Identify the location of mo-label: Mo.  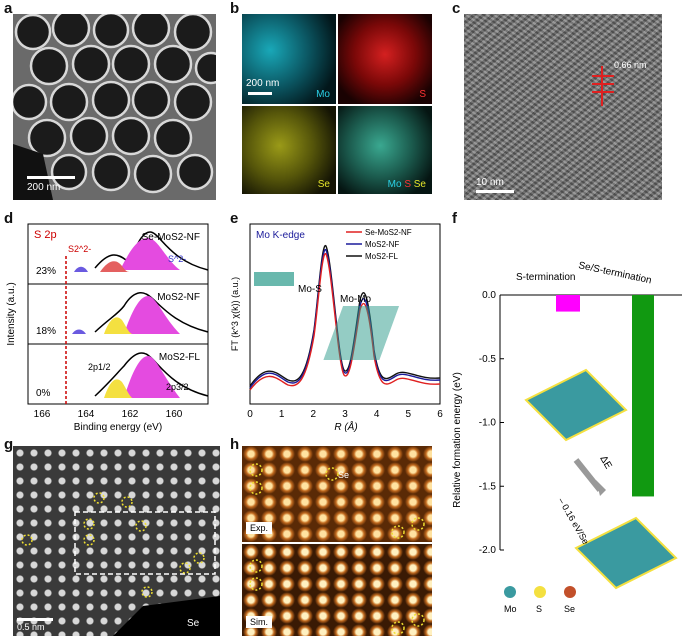
(323, 94).